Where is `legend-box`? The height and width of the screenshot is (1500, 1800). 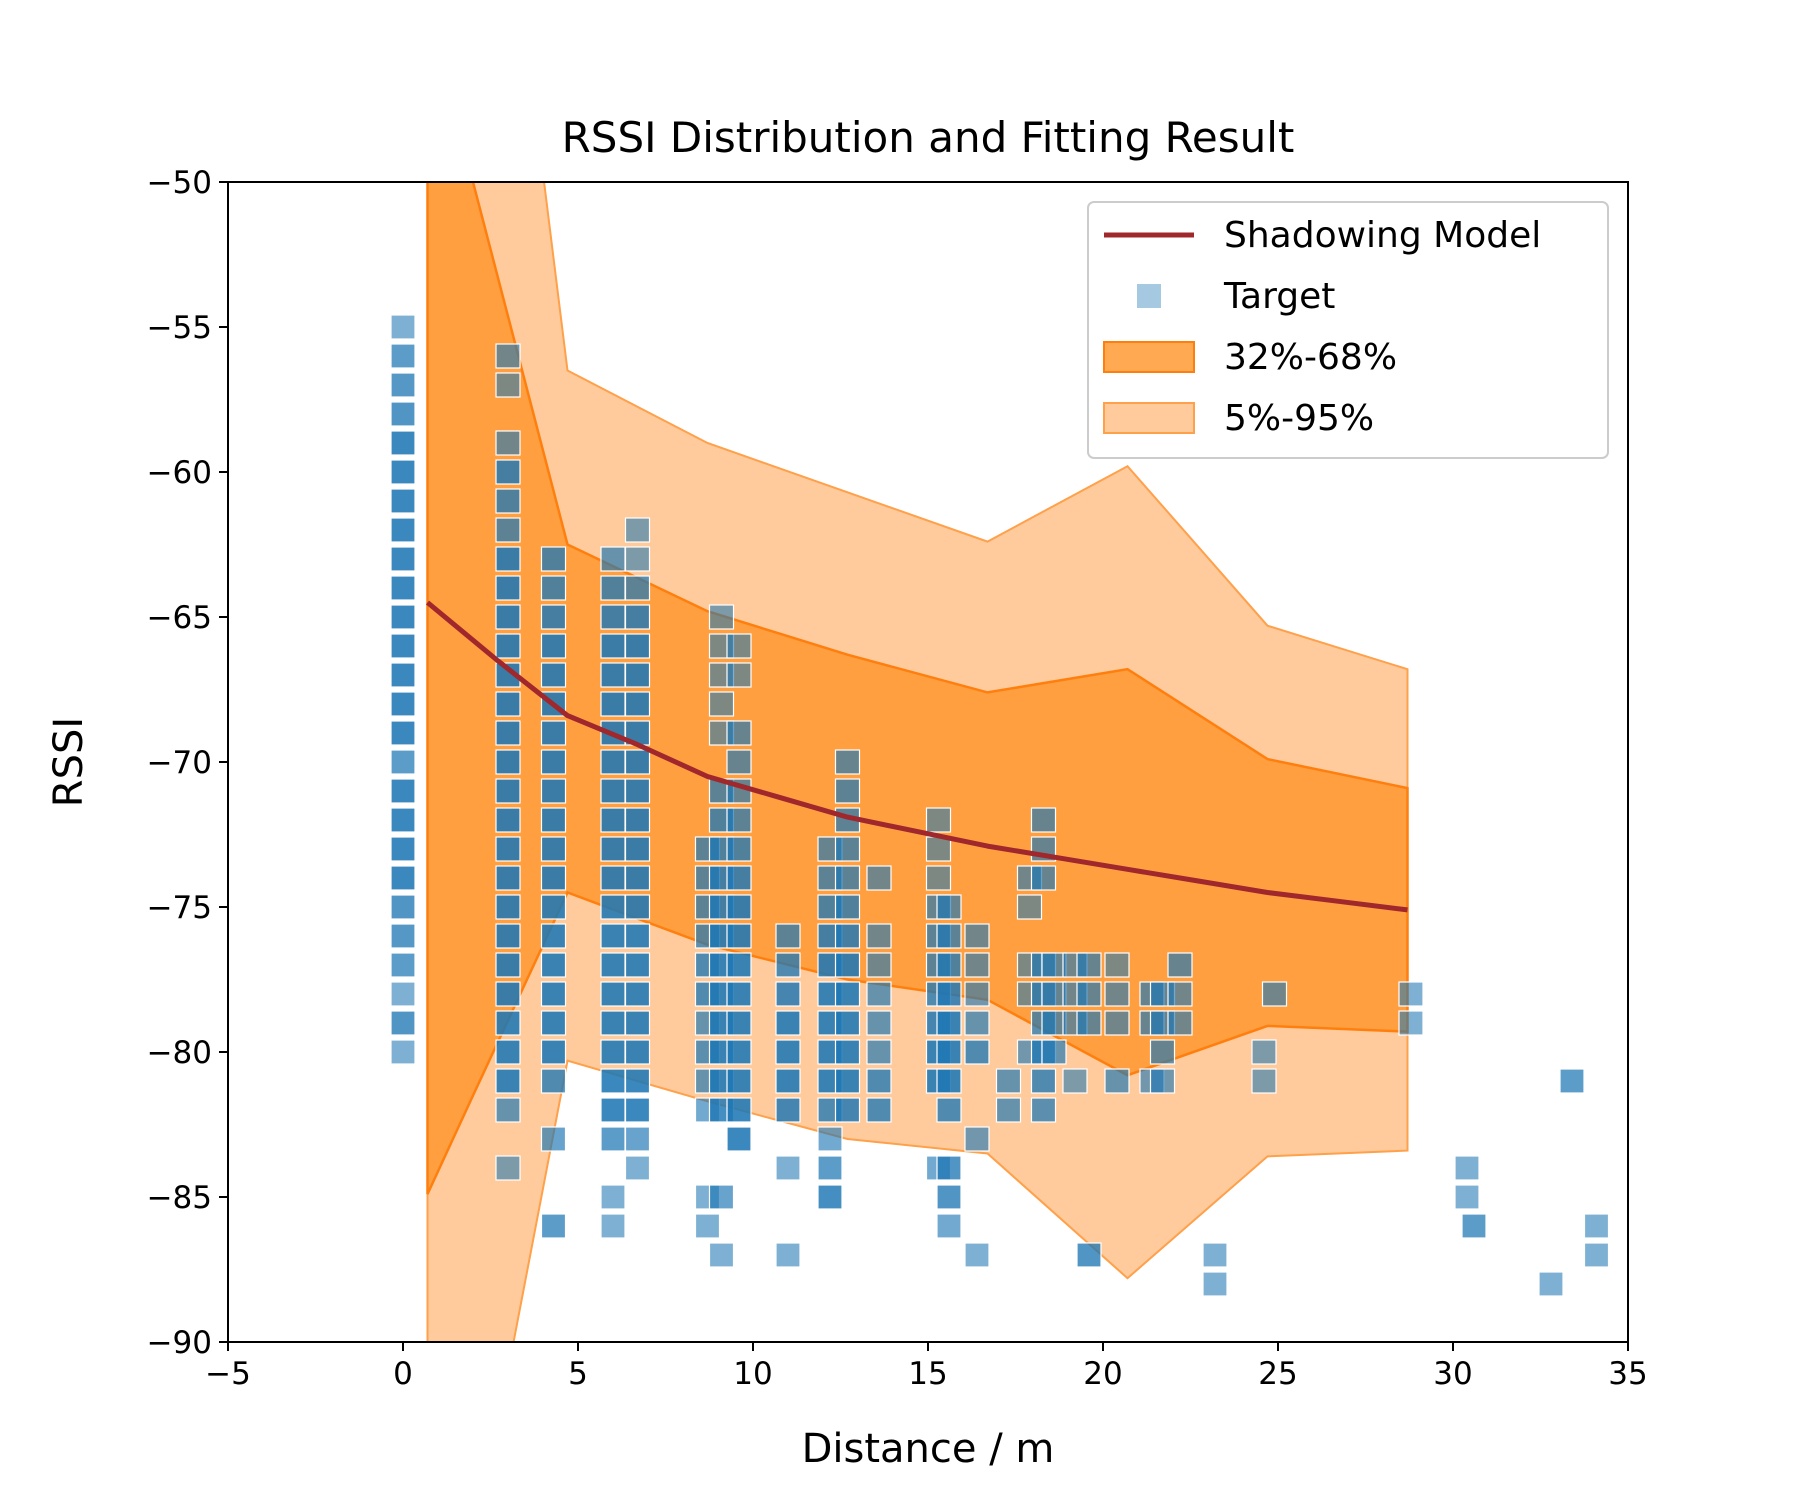
legend-box is located at coordinates (1348, 330).